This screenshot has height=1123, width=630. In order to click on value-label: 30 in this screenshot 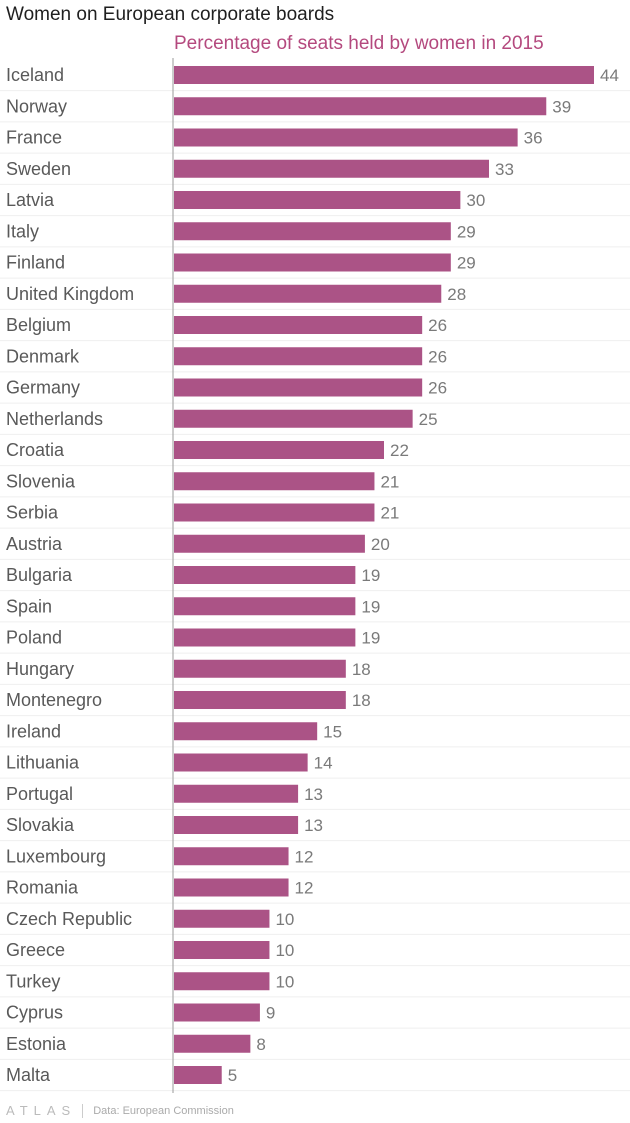, I will do `click(475, 200)`.